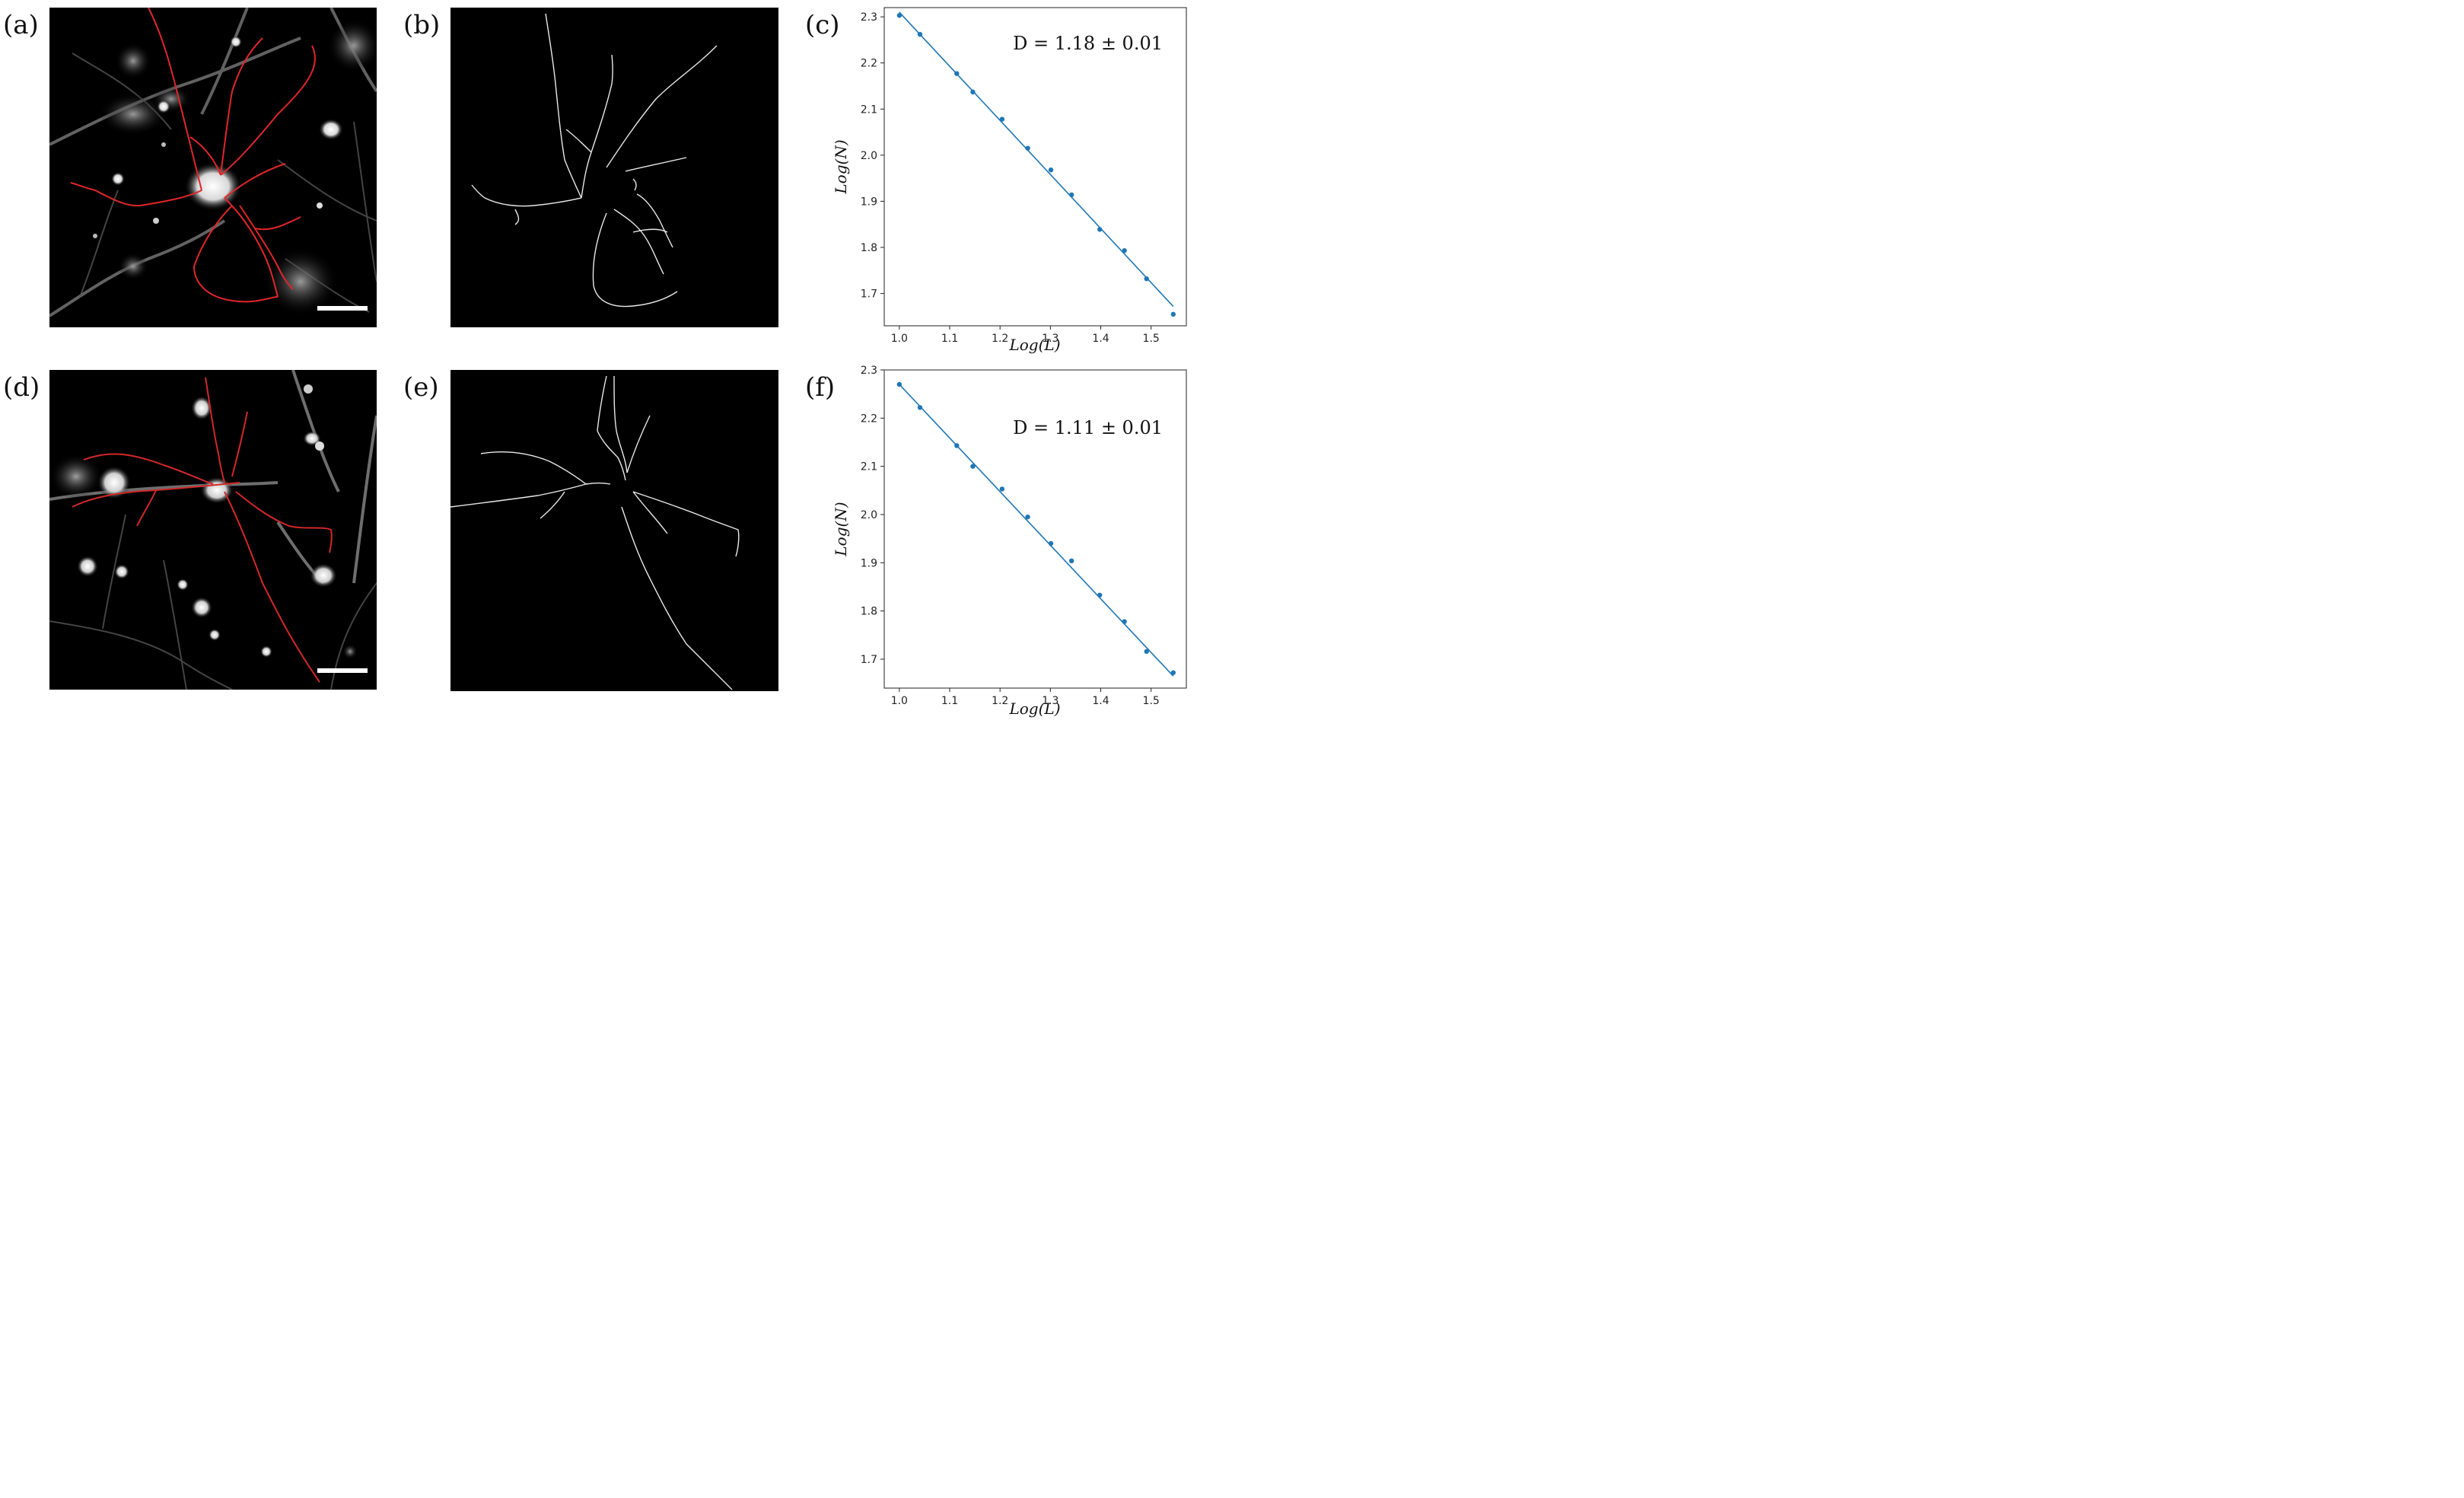 This screenshot has height=1498, width=2464. I want to click on panel-label-b: (b), so click(422, 25).